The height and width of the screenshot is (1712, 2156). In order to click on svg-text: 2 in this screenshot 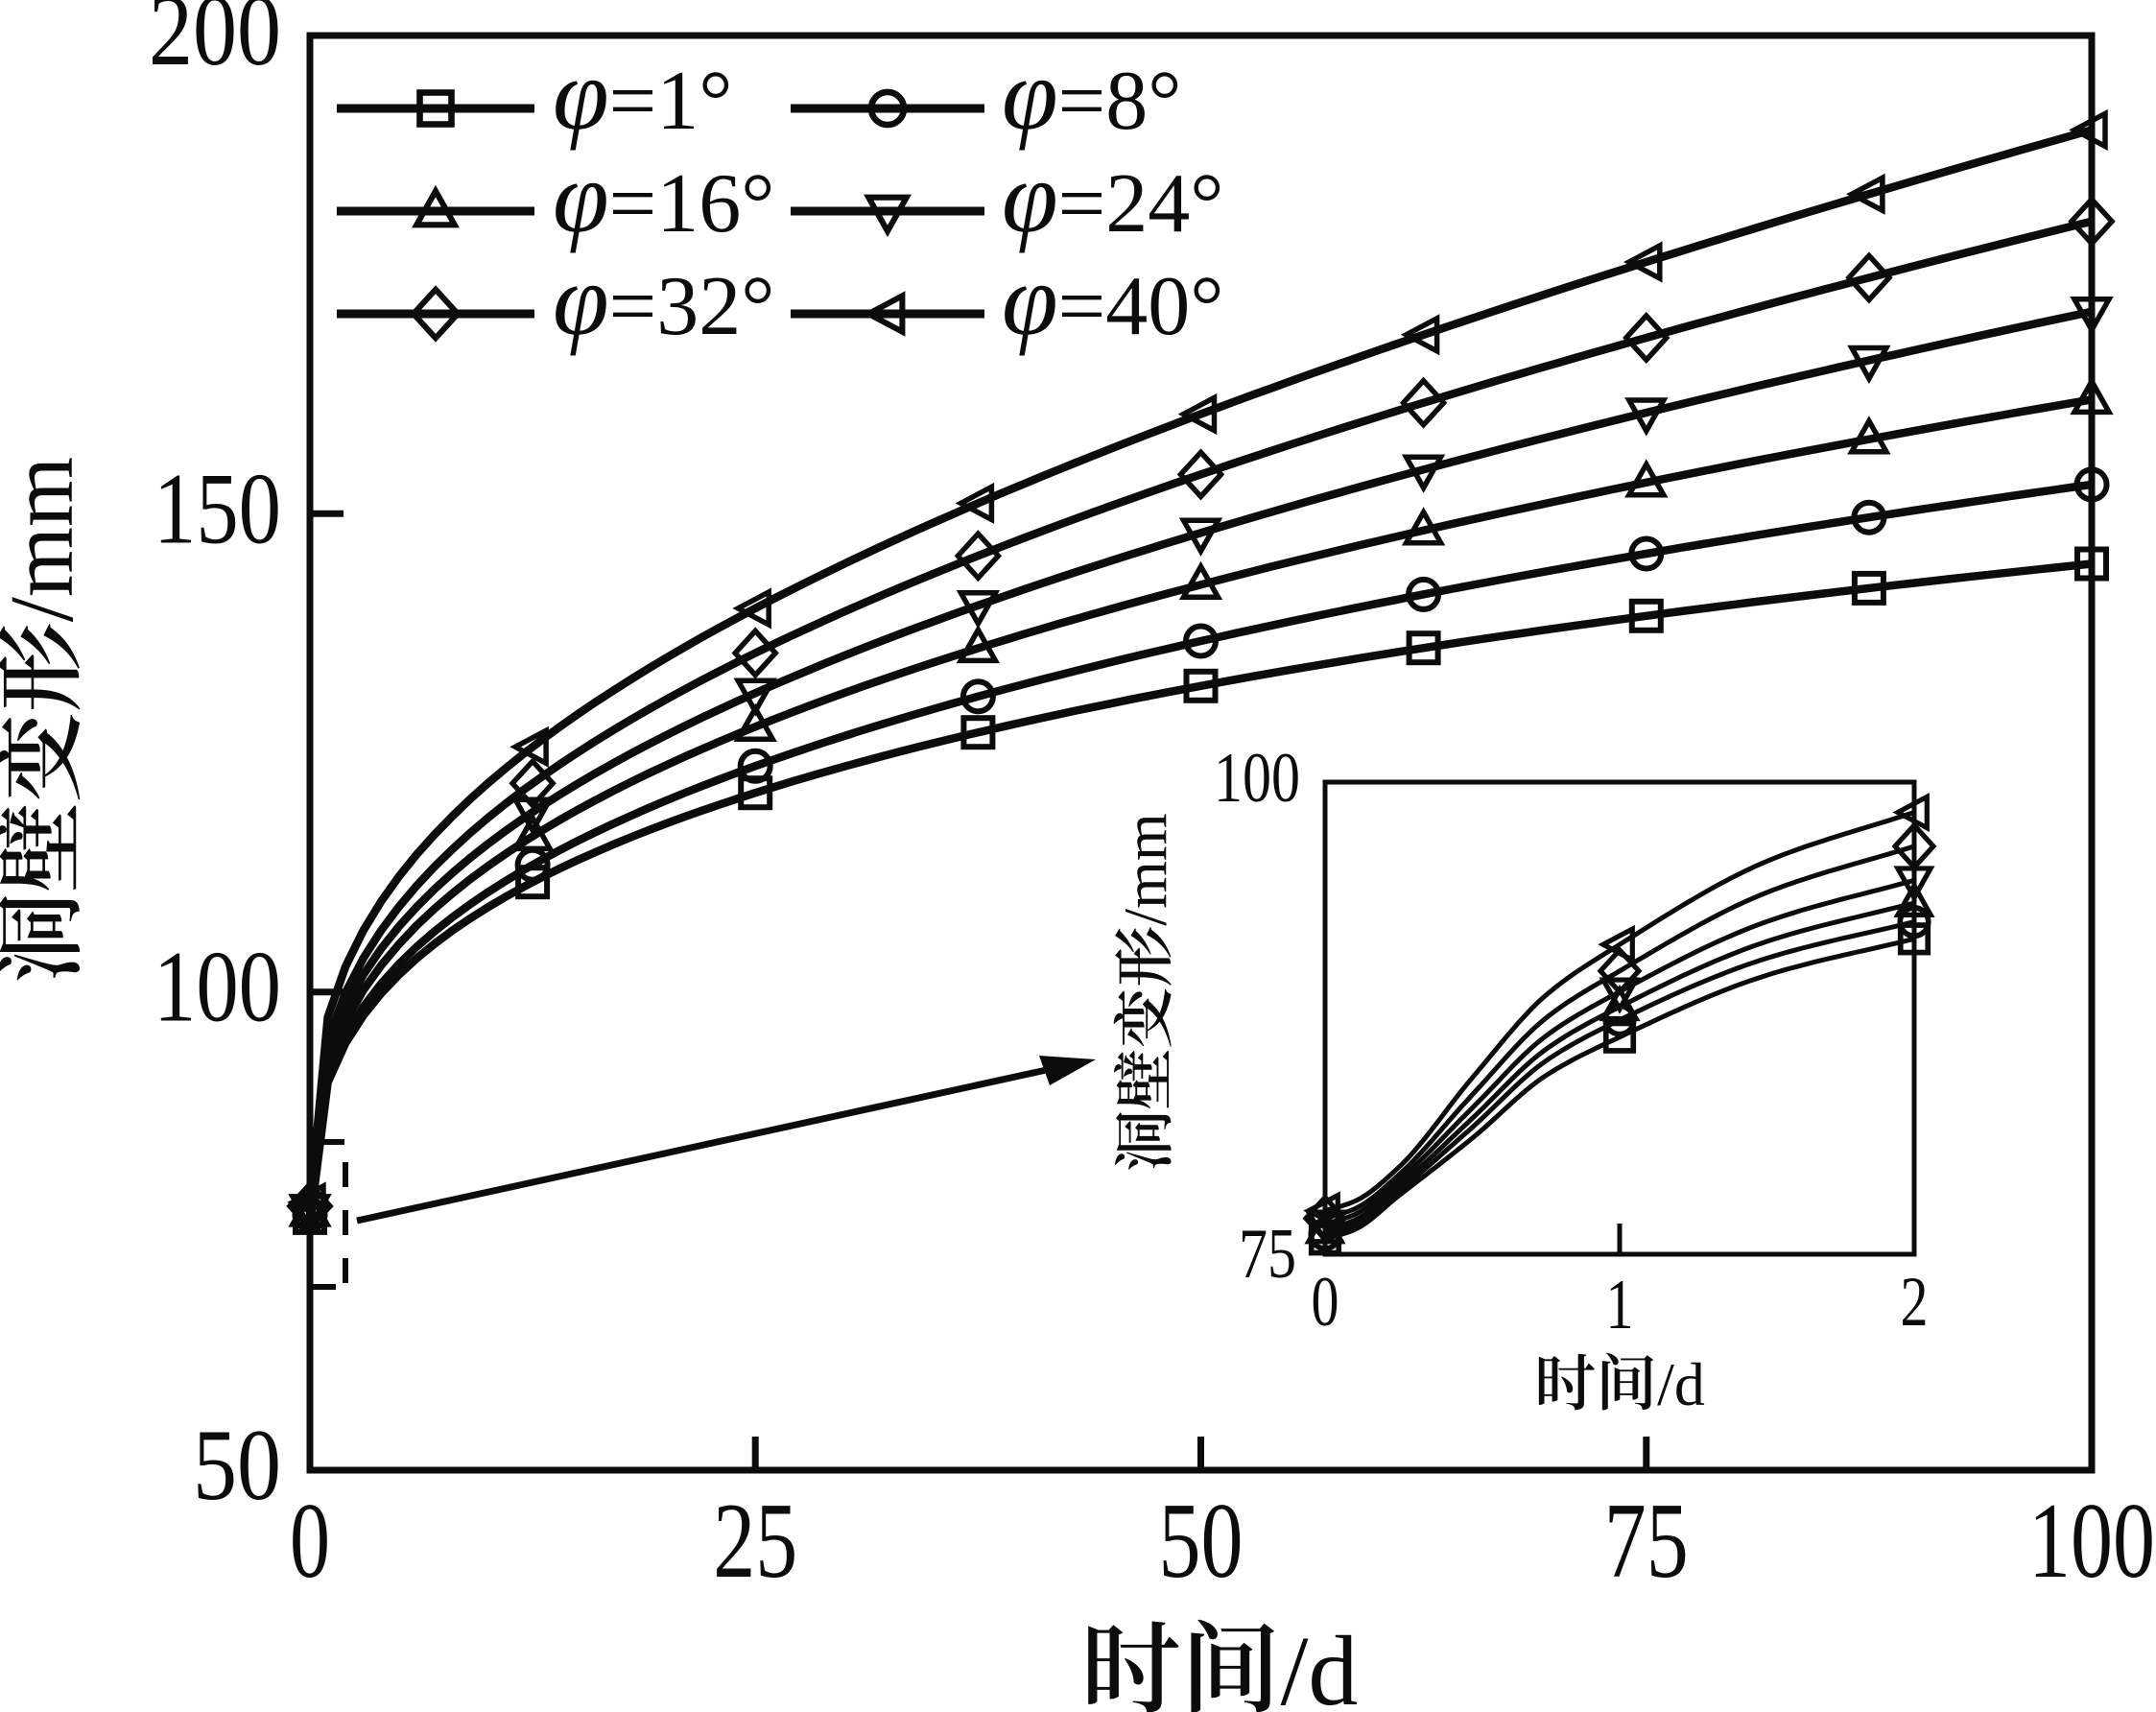, I will do `click(1915, 1302)`.